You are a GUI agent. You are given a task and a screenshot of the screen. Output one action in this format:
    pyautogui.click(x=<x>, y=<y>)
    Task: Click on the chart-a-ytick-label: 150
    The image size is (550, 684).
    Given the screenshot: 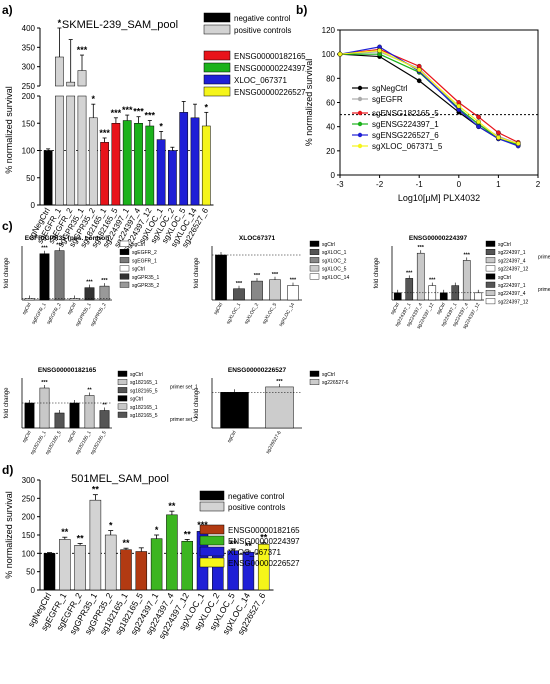 What is the action you would take?
    pyautogui.click(x=29, y=123)
    